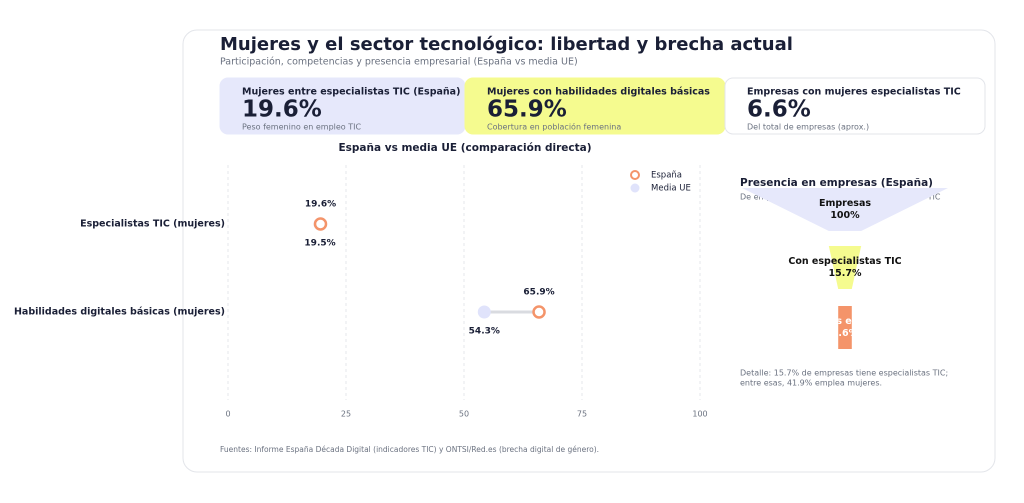 The image size is (1024, 503). Describe the element at coordinates (351, 92) in the screenshot. I see `kpi-label: Mujeres entre especialistas TIC (España)` at that location.